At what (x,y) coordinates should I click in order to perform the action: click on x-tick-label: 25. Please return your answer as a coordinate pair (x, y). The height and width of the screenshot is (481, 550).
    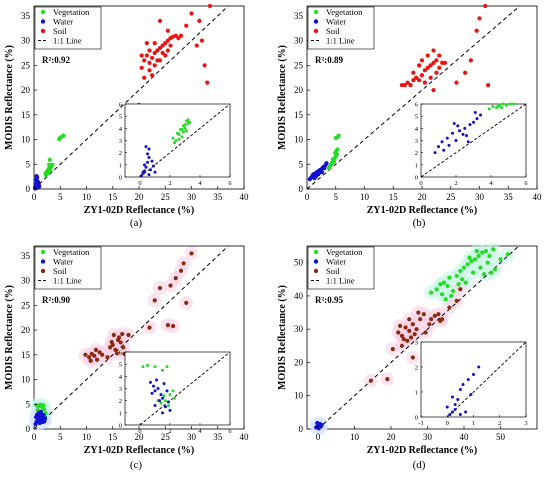
    Looking at the image, I should click on (166, 437).